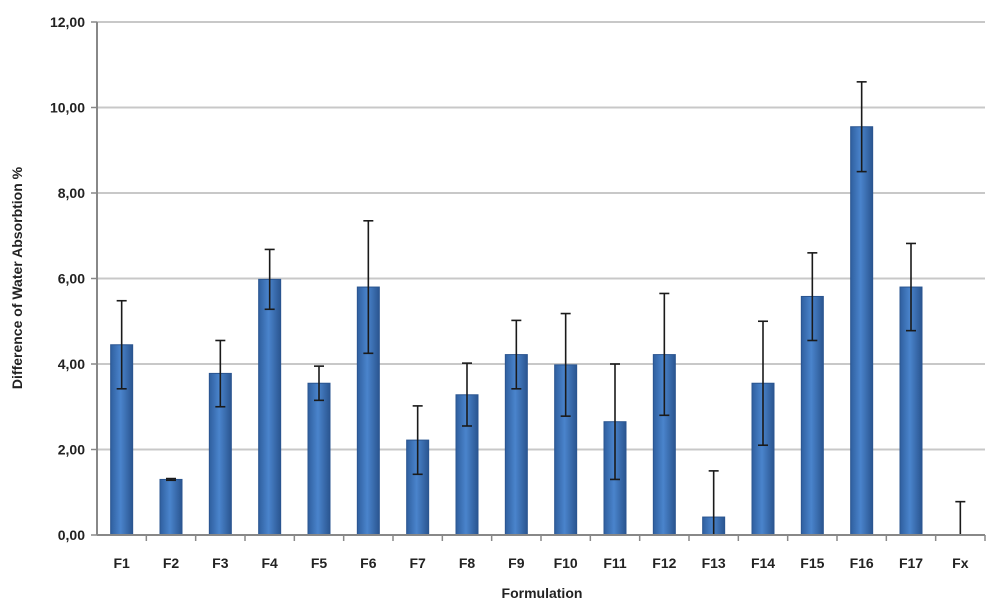  Describe the element at coordinates (714, 563) in the screenshot. I see `x-tick-label: F13` at that location.